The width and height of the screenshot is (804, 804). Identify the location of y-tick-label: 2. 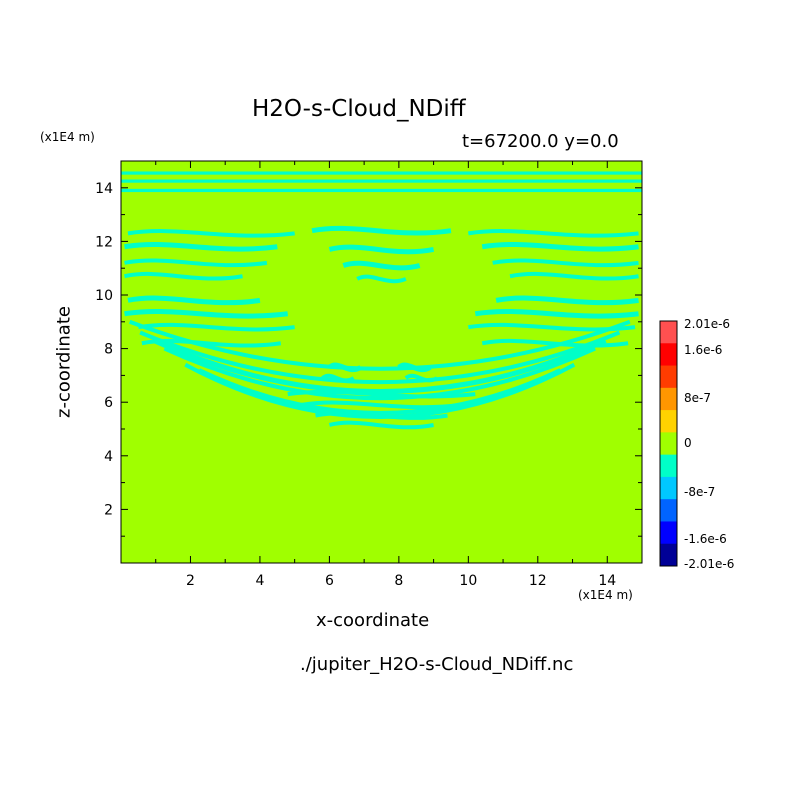
(108, 510).